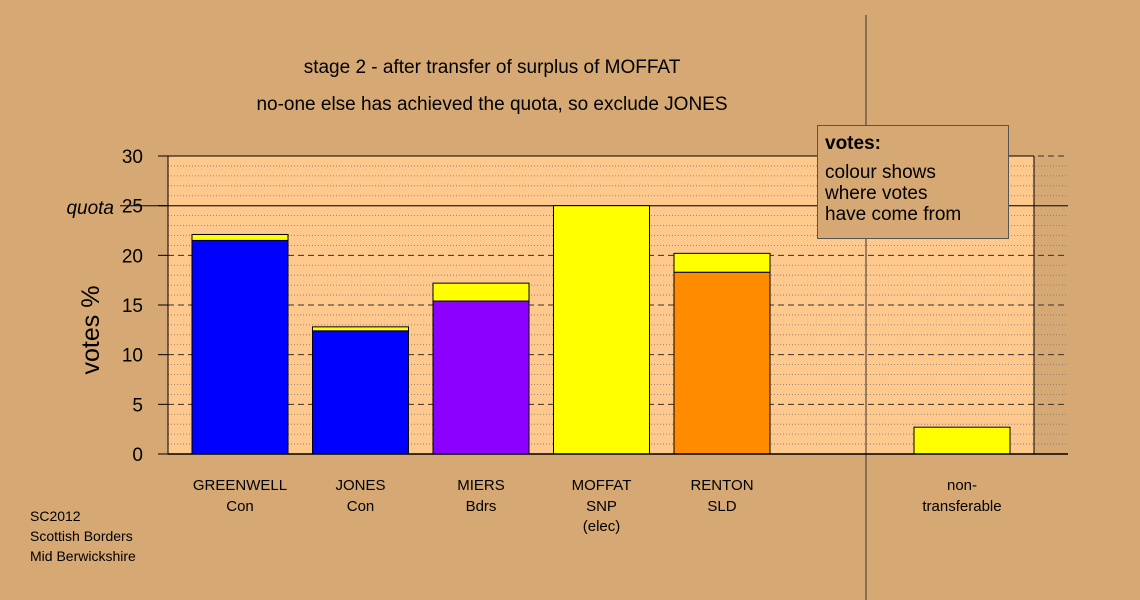 This screenshot has width=1140, height=600. Describe the element at coordinates (961, 506) in the screenshot. I see `x-tick-label-nontransferable-2: transferable` at that location.